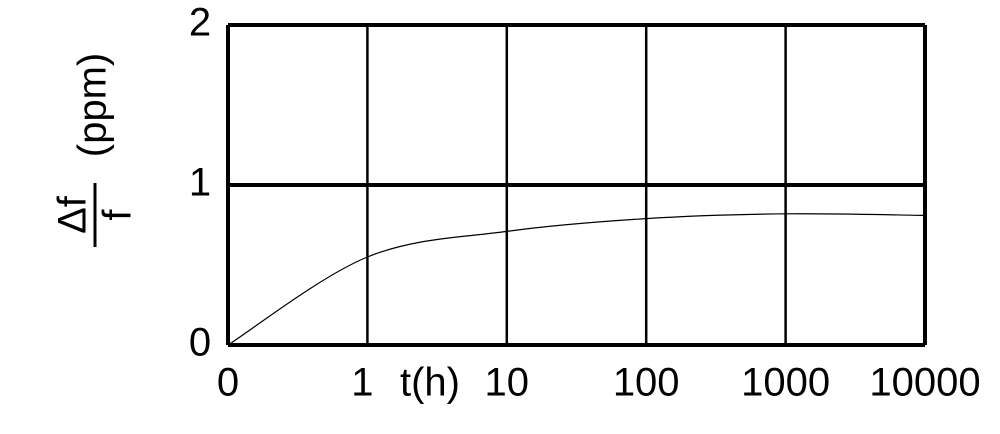 The width and height of the screenshot is (1000, 434). Describe the element at coordinates (200, 183) in the screenshot. I see `y-tick-label: 1` at that location.